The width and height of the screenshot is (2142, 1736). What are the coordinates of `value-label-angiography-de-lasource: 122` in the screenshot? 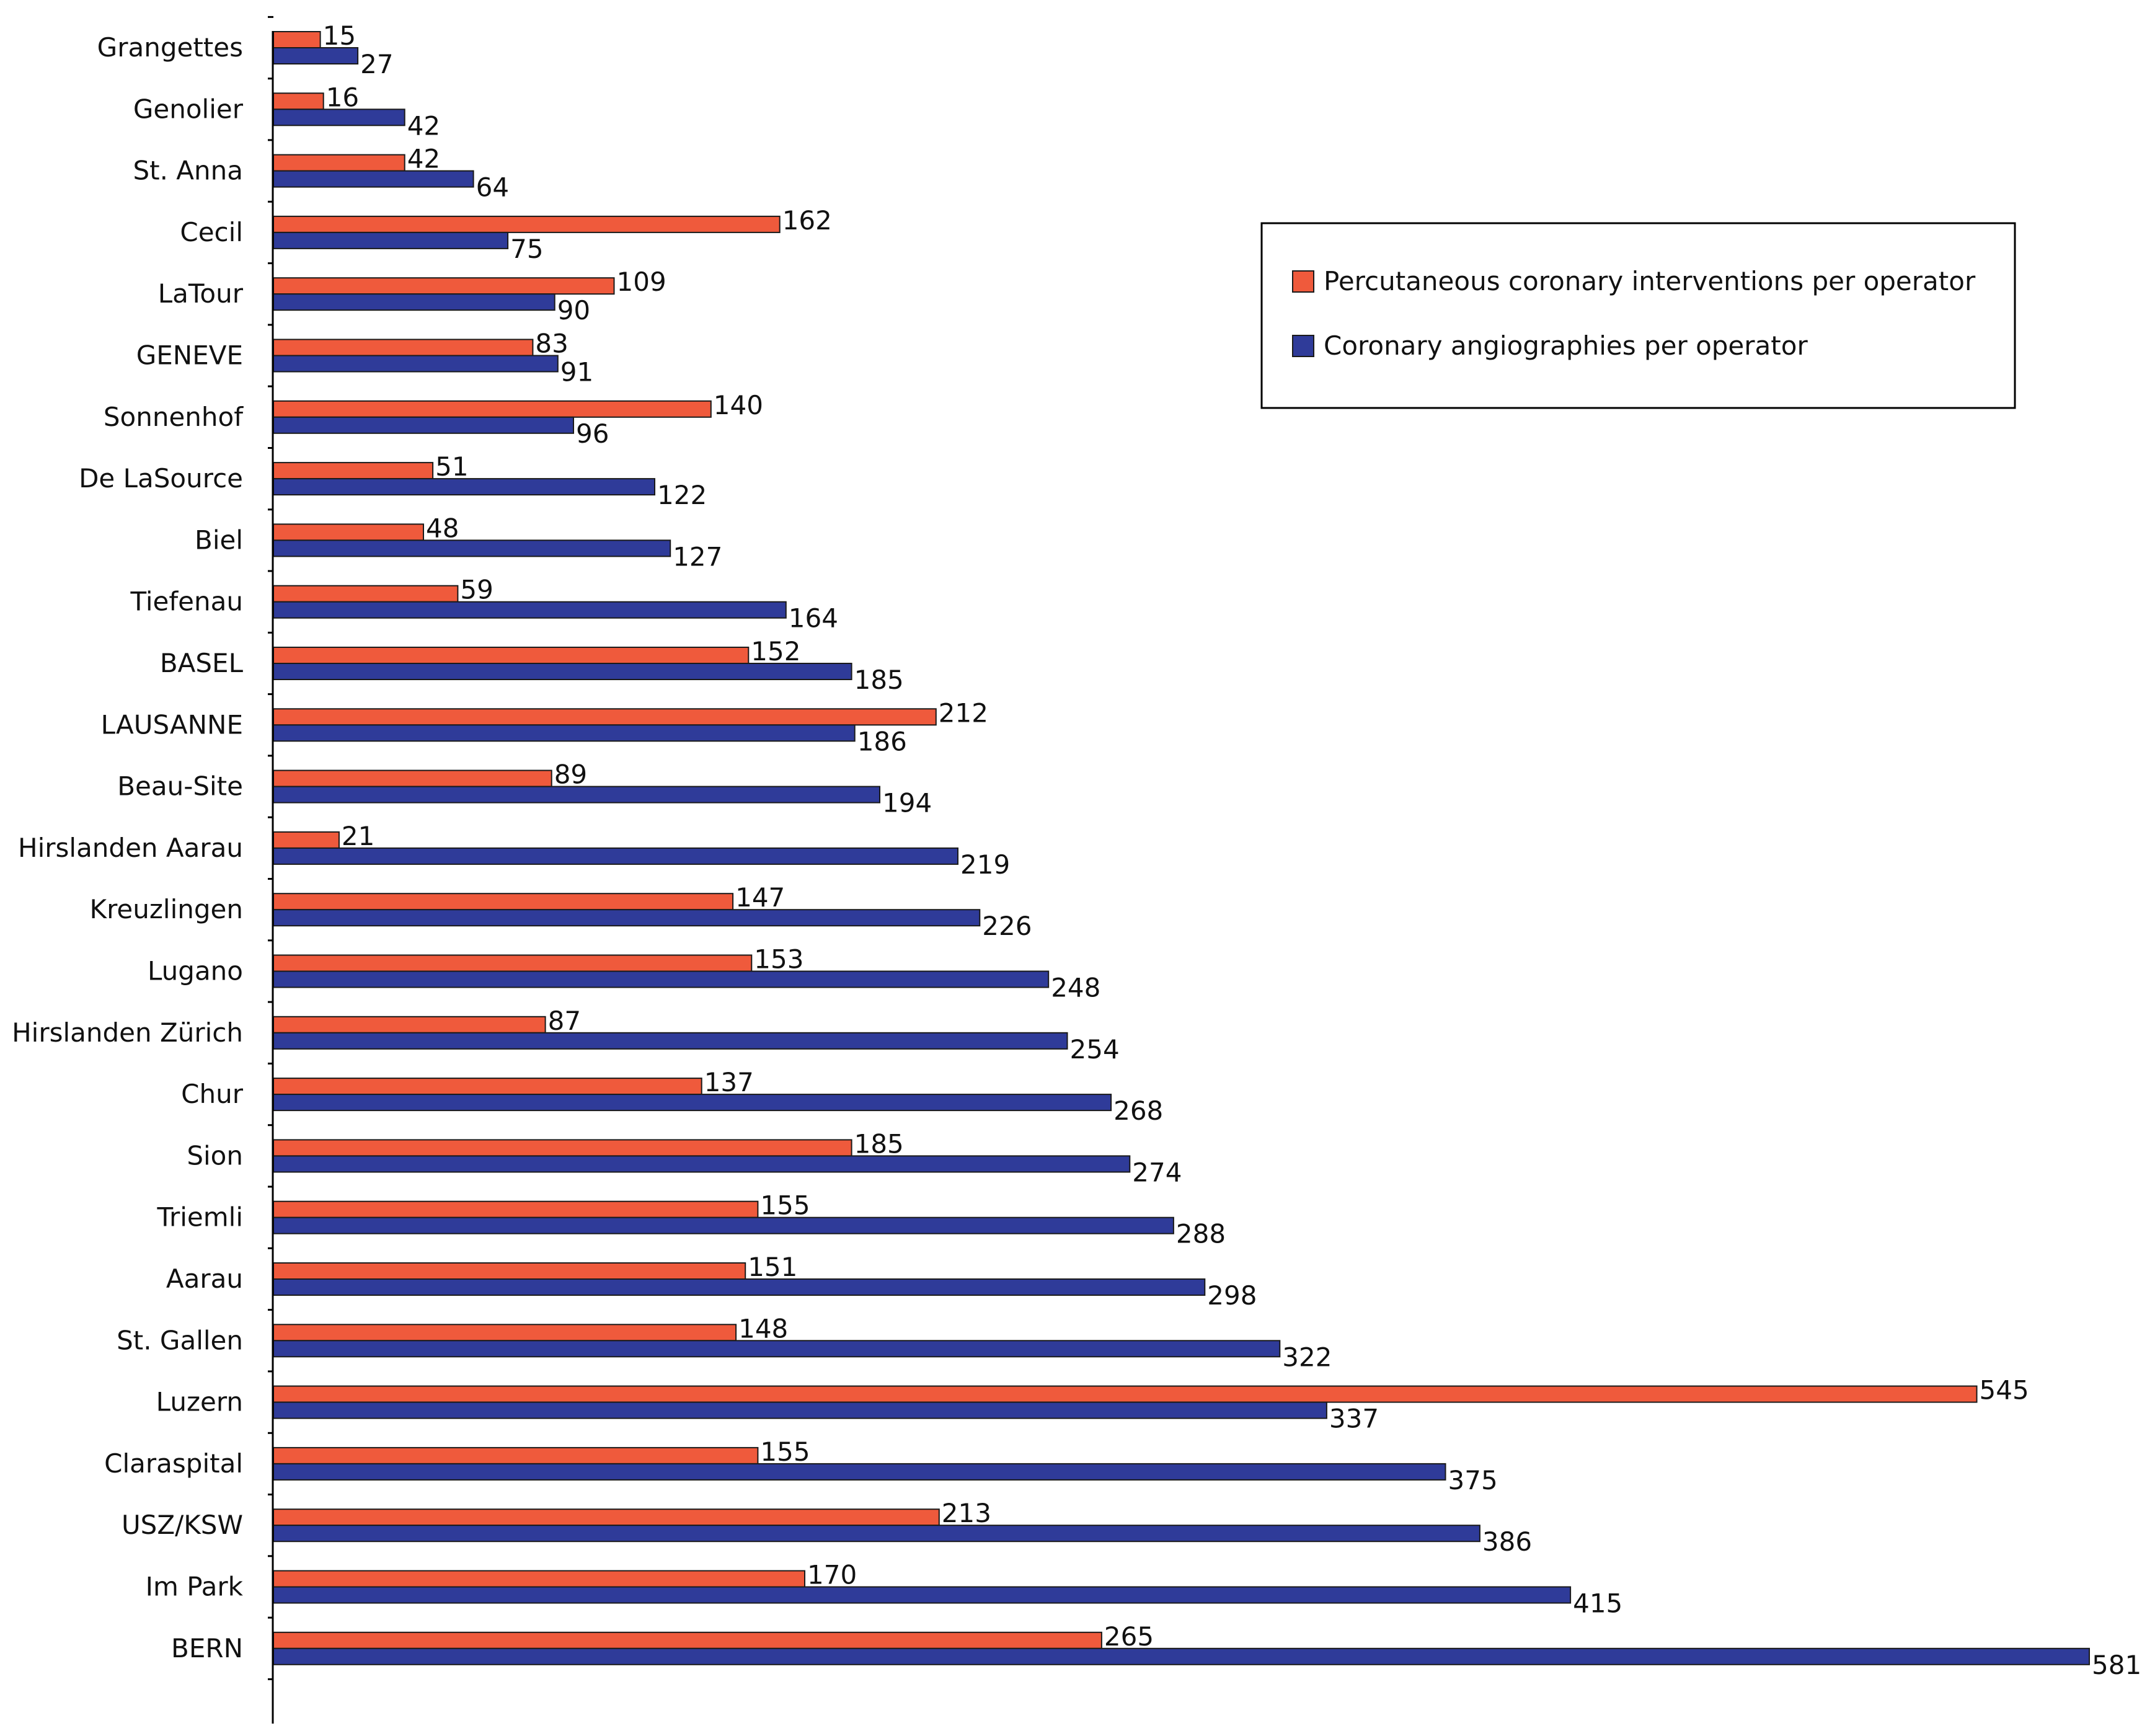 It's located at (682, 495).